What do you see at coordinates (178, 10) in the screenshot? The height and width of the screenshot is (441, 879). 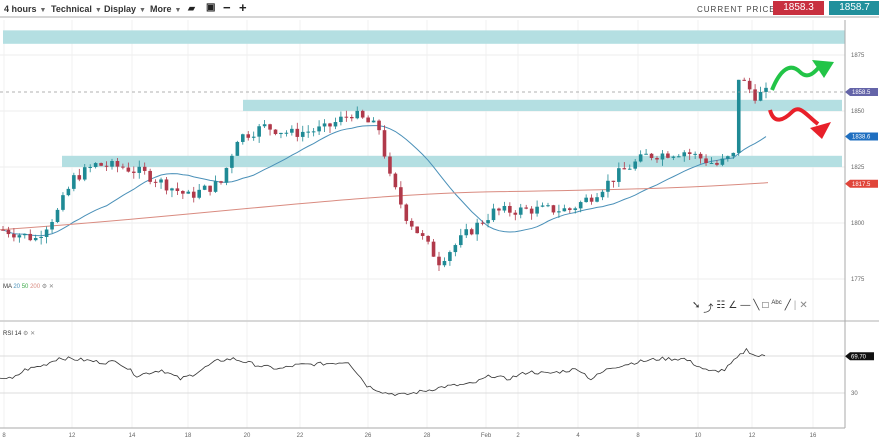 I see `chevron-down-icon: ▼` at bounding box center [178, 10].